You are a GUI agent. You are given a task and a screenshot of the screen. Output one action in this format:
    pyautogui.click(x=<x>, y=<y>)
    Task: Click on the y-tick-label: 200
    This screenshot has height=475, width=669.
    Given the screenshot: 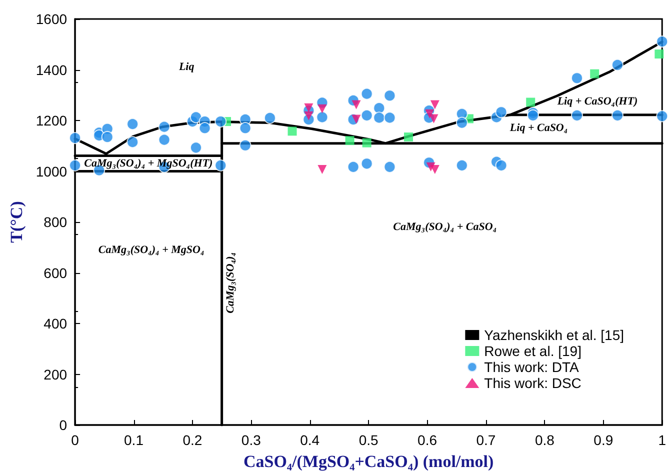 What is the action you would take?
    pyautogui.click(x=56, y=374)
    